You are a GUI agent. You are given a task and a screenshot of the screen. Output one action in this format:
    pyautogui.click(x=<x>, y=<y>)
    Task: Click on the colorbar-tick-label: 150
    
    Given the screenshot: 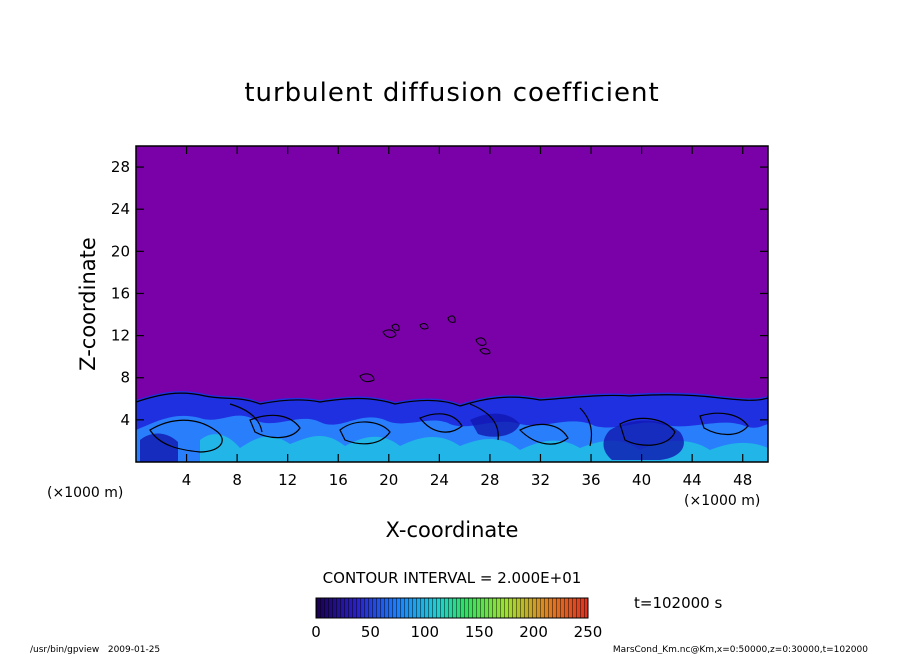 What is the action you would take?
    pyautogui.click(x=479, y=632)
    